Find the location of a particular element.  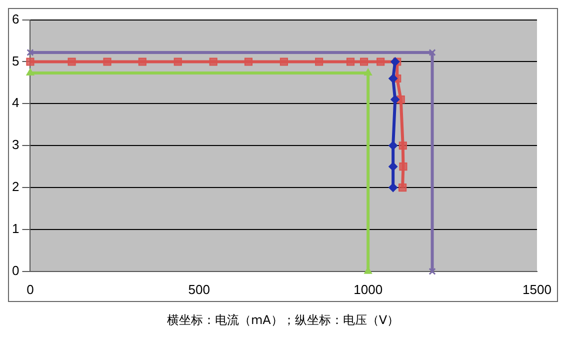

y-tick-label: 5 is located at coordinates (16, 60).